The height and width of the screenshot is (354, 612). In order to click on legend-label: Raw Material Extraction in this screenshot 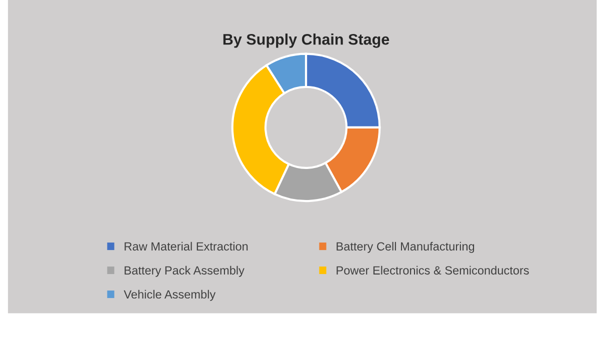, I will do `click(186, 246)`.